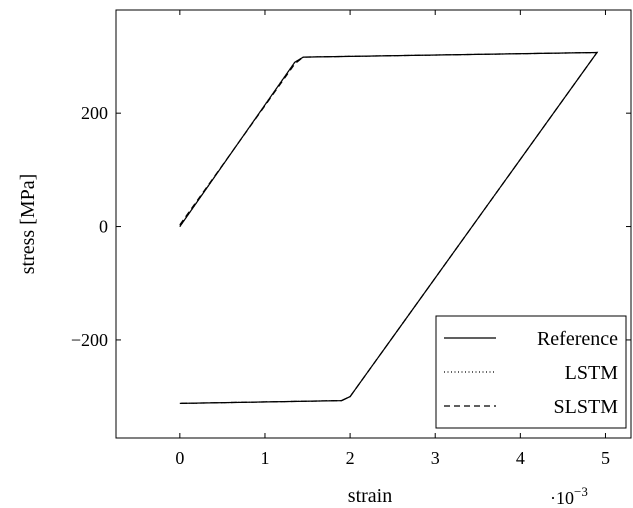 The height and width of the screenshot is (508, 633). Describe the element at coordinates (577, 339) in the screenshot. I see `legend-label: Reference` at that location.